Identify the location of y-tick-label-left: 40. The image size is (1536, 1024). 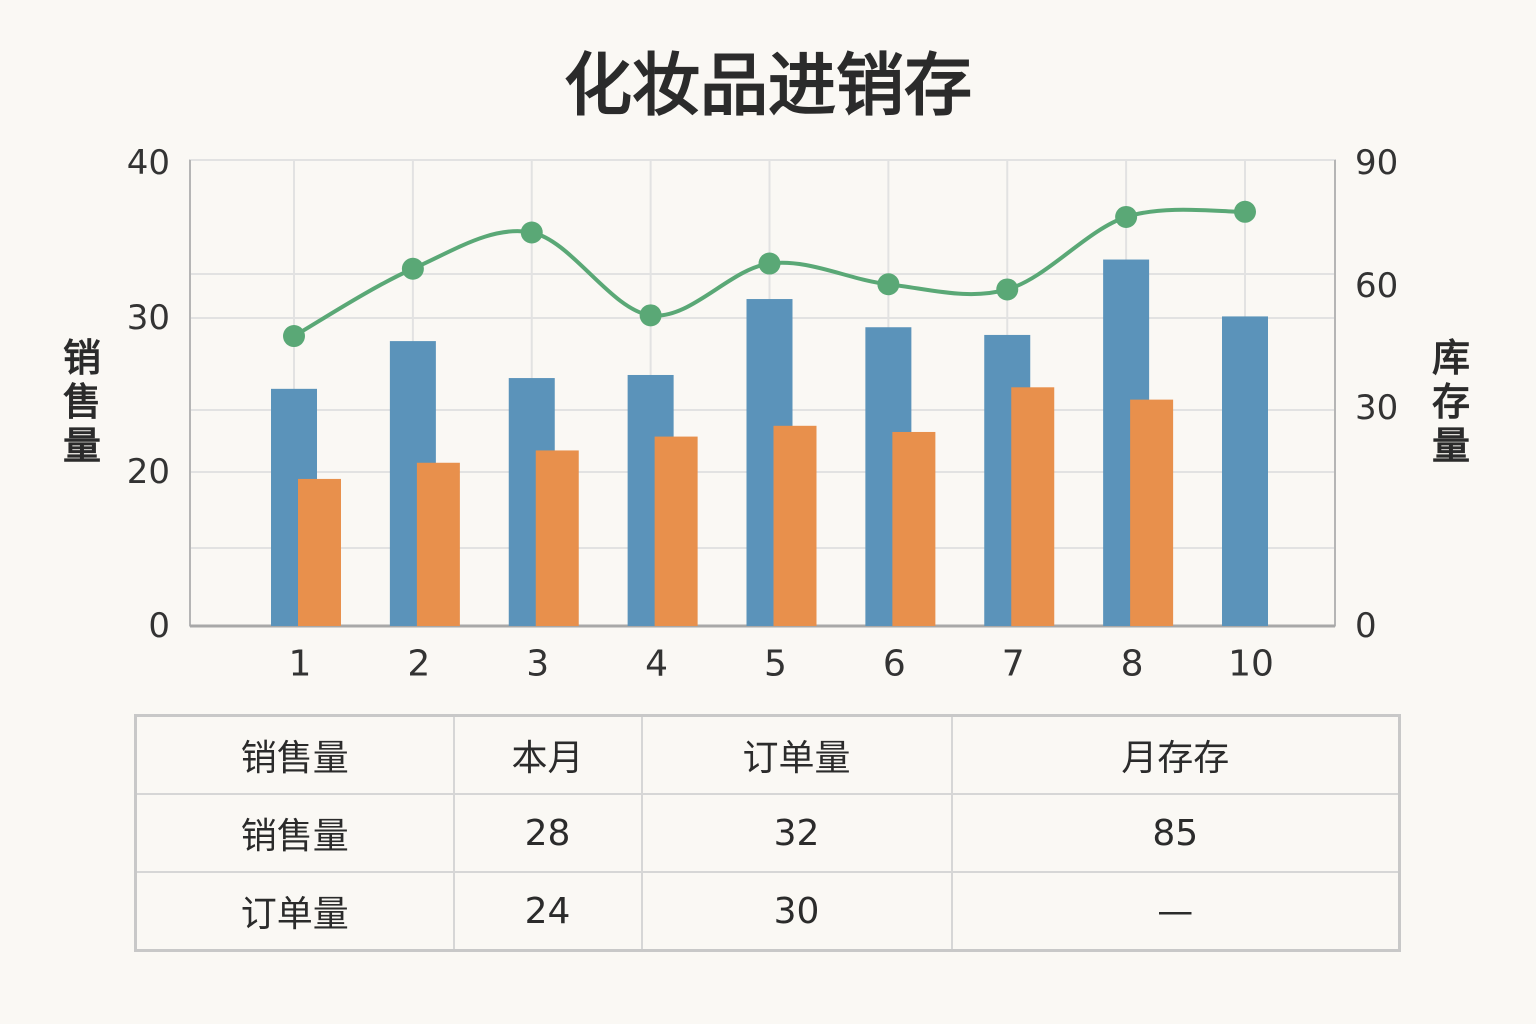
(148, 163).